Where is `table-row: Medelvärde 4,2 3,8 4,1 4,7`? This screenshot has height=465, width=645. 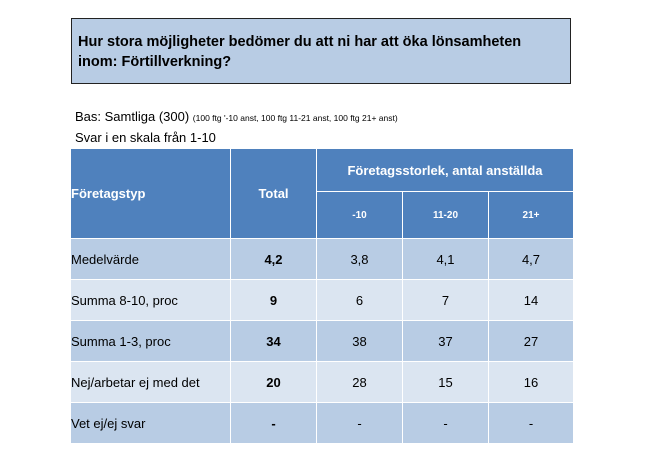
table-row: Medelvärde 4,2 3,8 4,1 4,7 is located at coordinates (322, 259).